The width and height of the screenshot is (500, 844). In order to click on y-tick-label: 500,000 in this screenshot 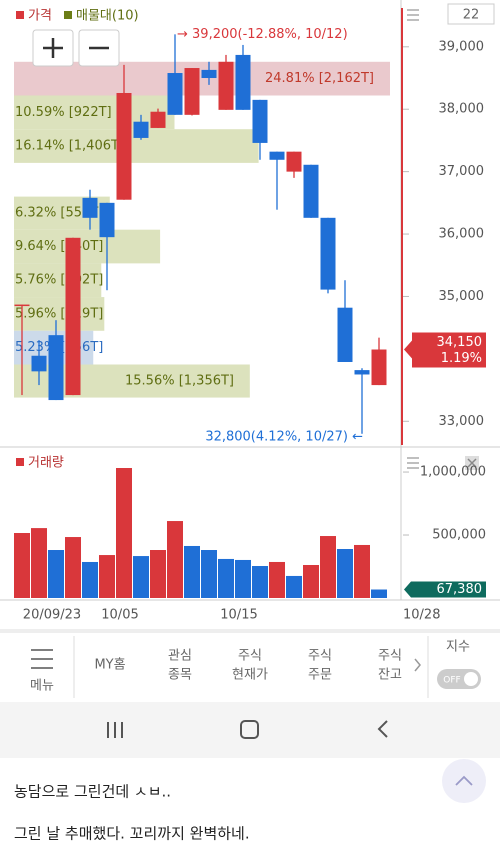, I will do `click(459, 535)`.